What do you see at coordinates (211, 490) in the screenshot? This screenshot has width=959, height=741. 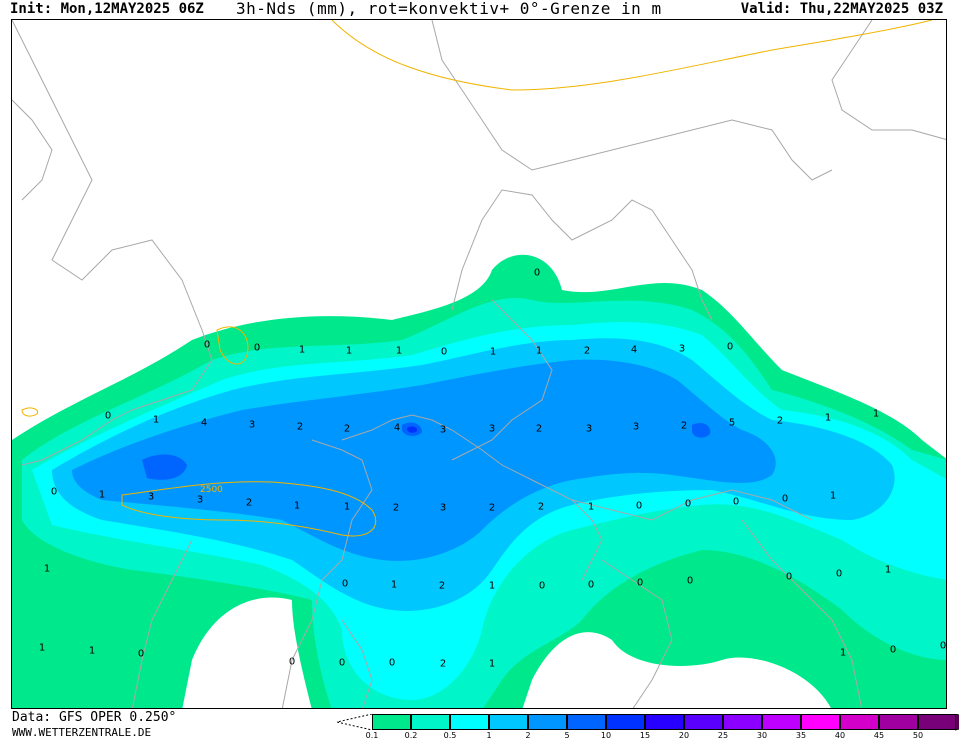 I see `contour-label: 2500` at bounding box center [211, 490].